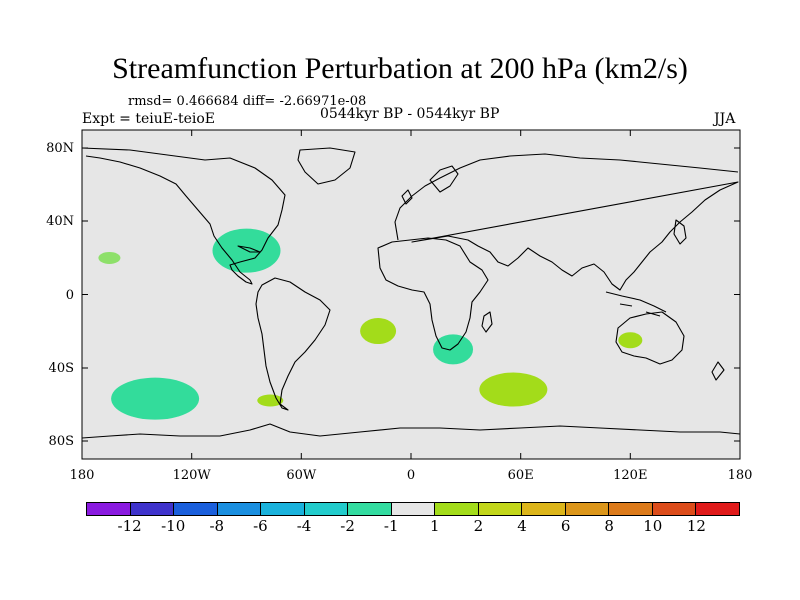 This screenshot has width=800, height=600. Describe the element at coordinates (453, 349) in the screenshot. I see `anomaly-south-africa` at that location.